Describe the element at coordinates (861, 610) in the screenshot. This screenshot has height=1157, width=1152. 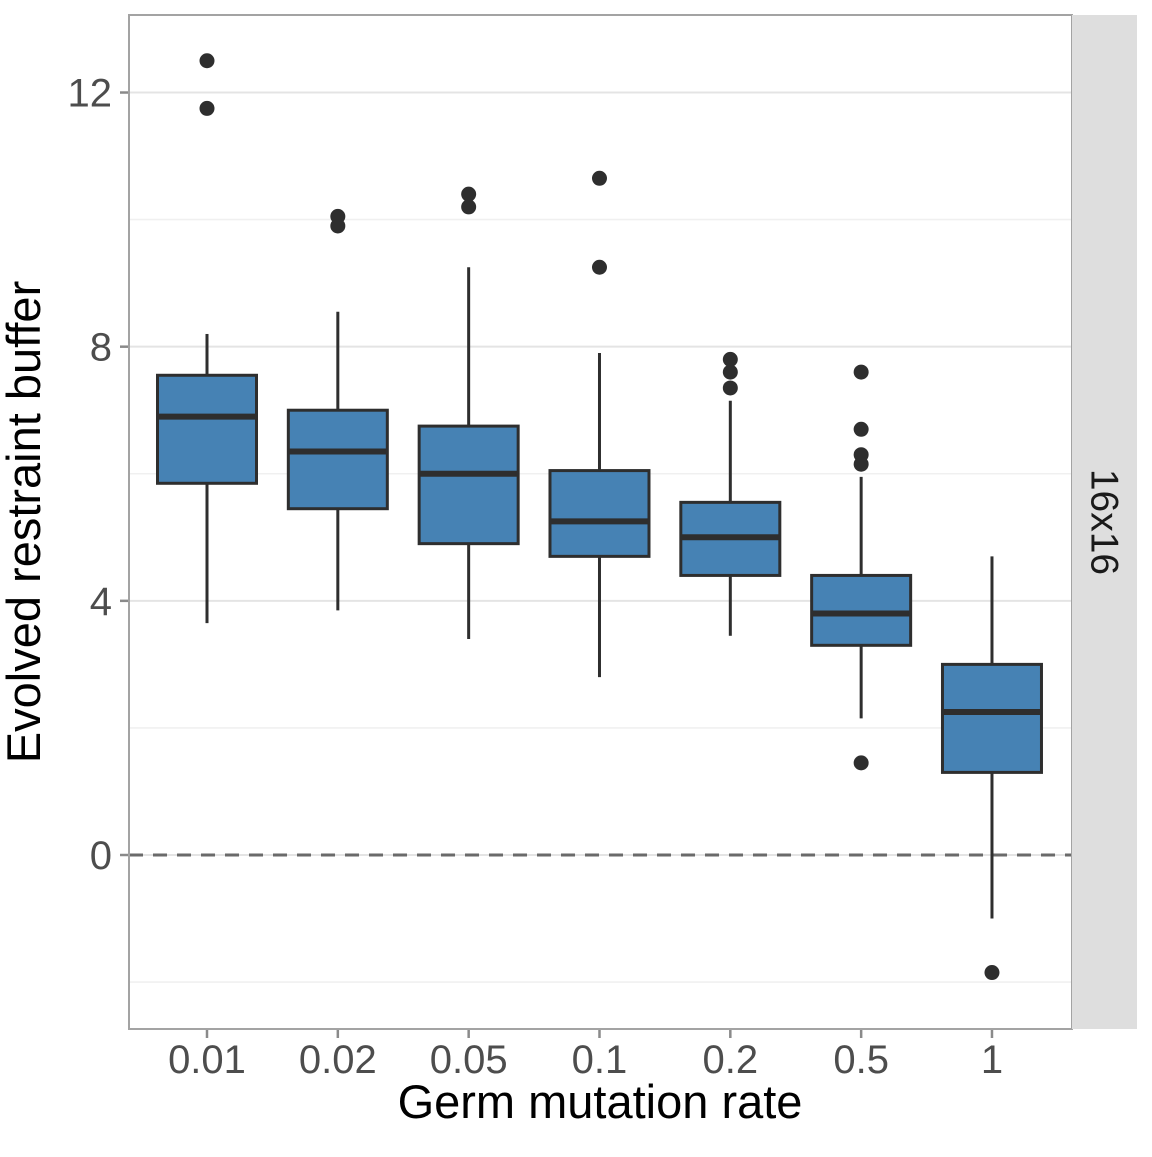
I see `box-0.5` at that location.